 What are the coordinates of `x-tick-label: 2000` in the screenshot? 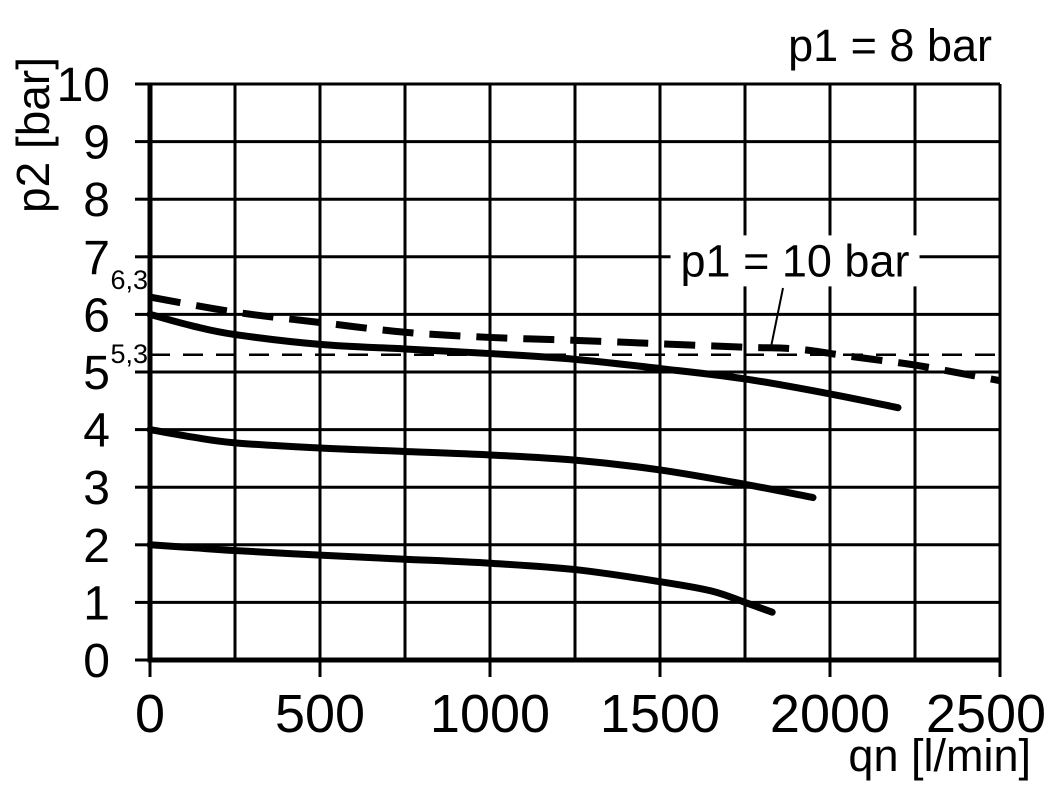 It's located at (830, 714).